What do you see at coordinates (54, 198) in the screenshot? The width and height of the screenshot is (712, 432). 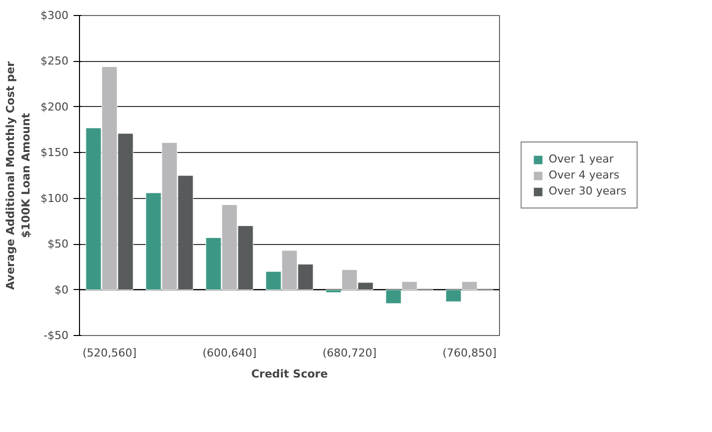 I see `y-tick-label: $100` at bounding box center [54, 198].